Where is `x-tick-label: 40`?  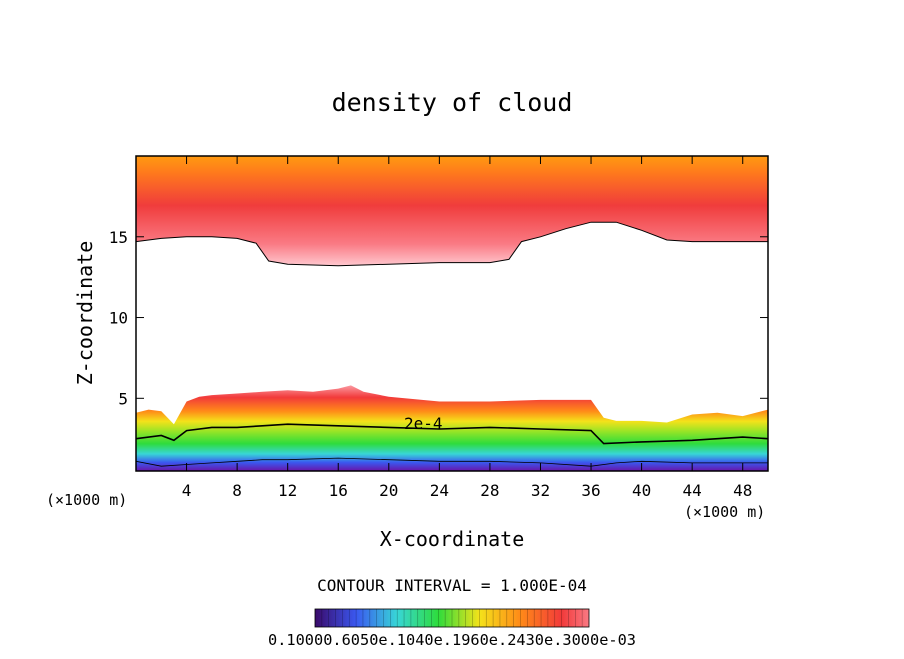 x-tick-label: 40 is located at coordinates (641, 490).